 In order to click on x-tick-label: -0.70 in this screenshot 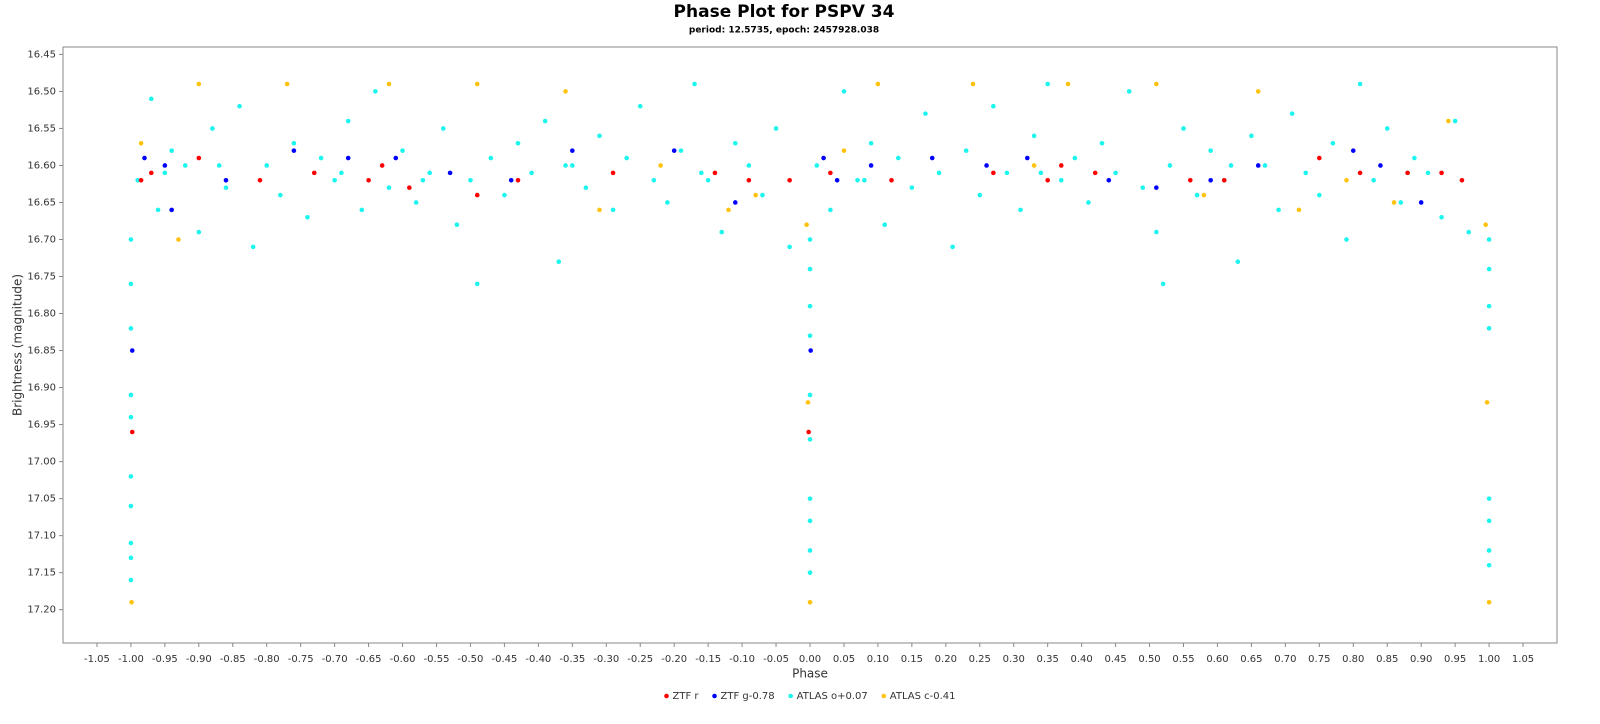, I will do `click(335, 659)`.